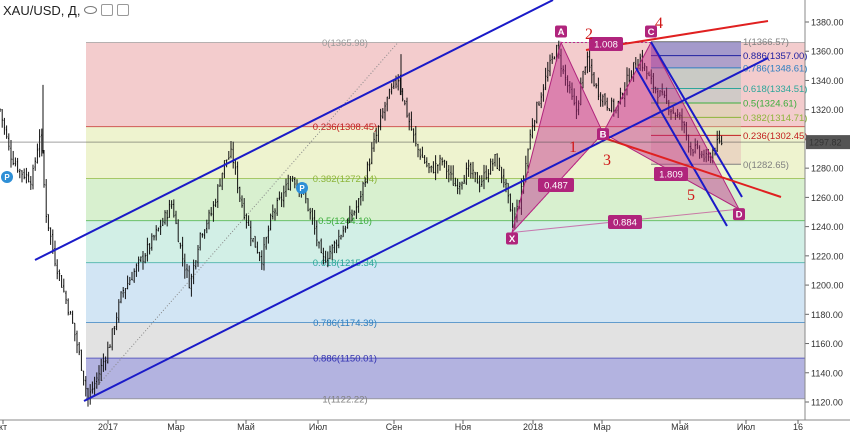 This screenshot has width=850, height=434. I want to click on fib-small-label: 0.382(1314.71), so click(775, 118).